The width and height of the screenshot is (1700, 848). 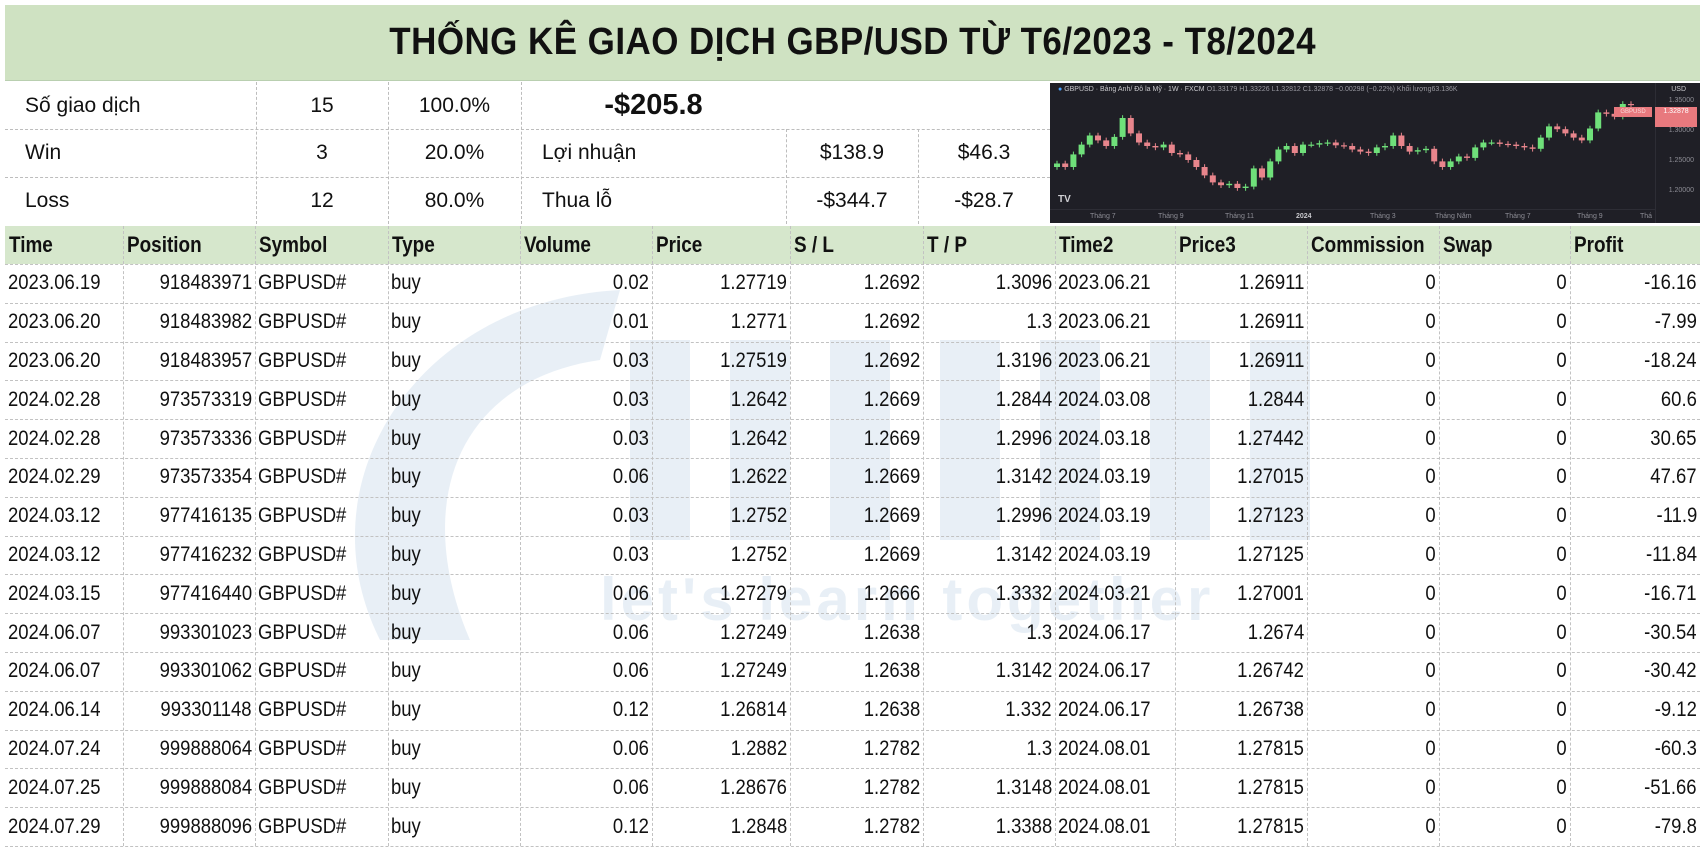 What do you see at coordinates (721, 749) in the screenshot?
I see `cell-price: 1.2882` at bounding box center [721, 749].